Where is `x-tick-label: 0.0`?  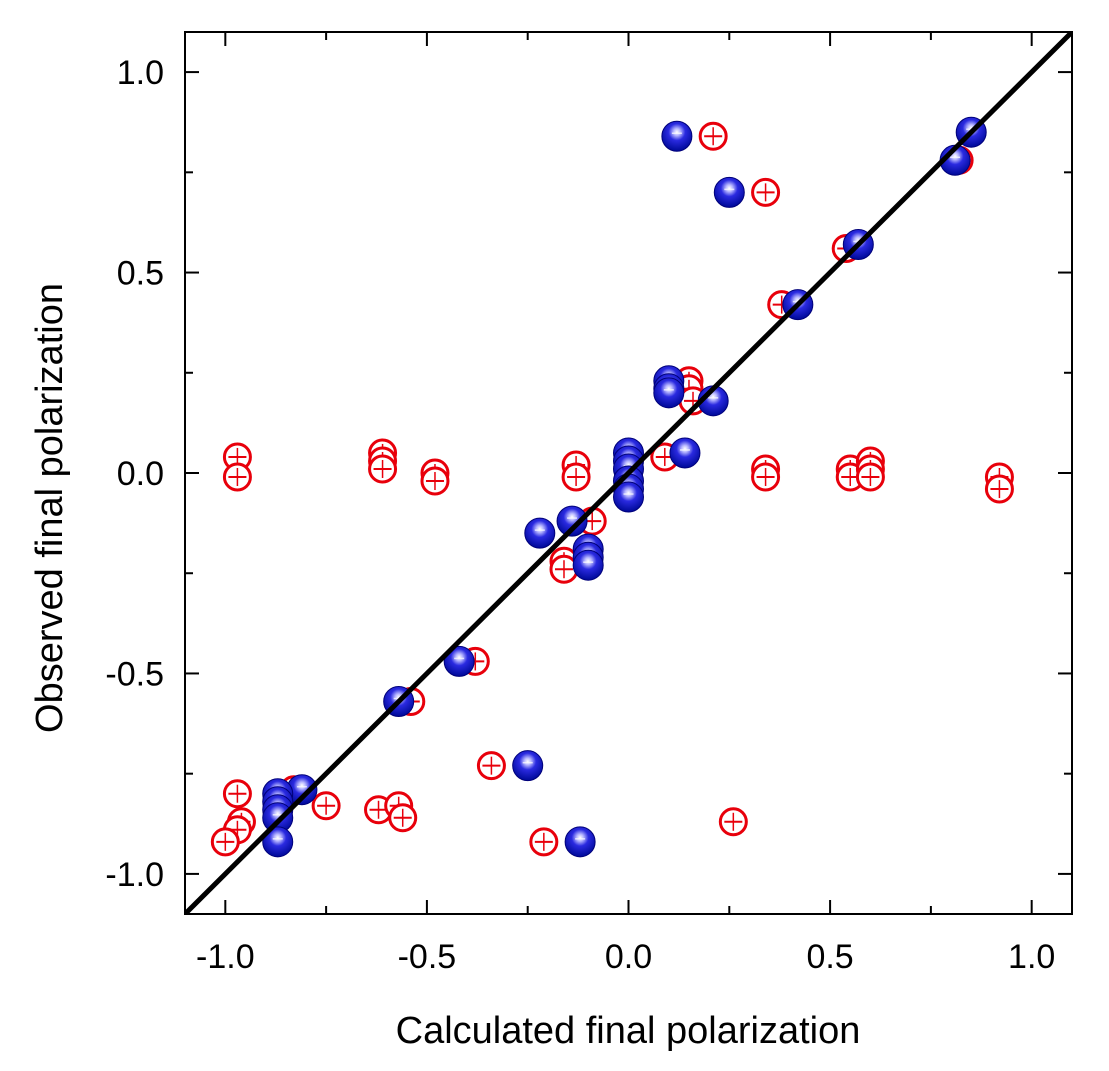
x-tick-label: 0.0 is located at coordinates (628, 957).